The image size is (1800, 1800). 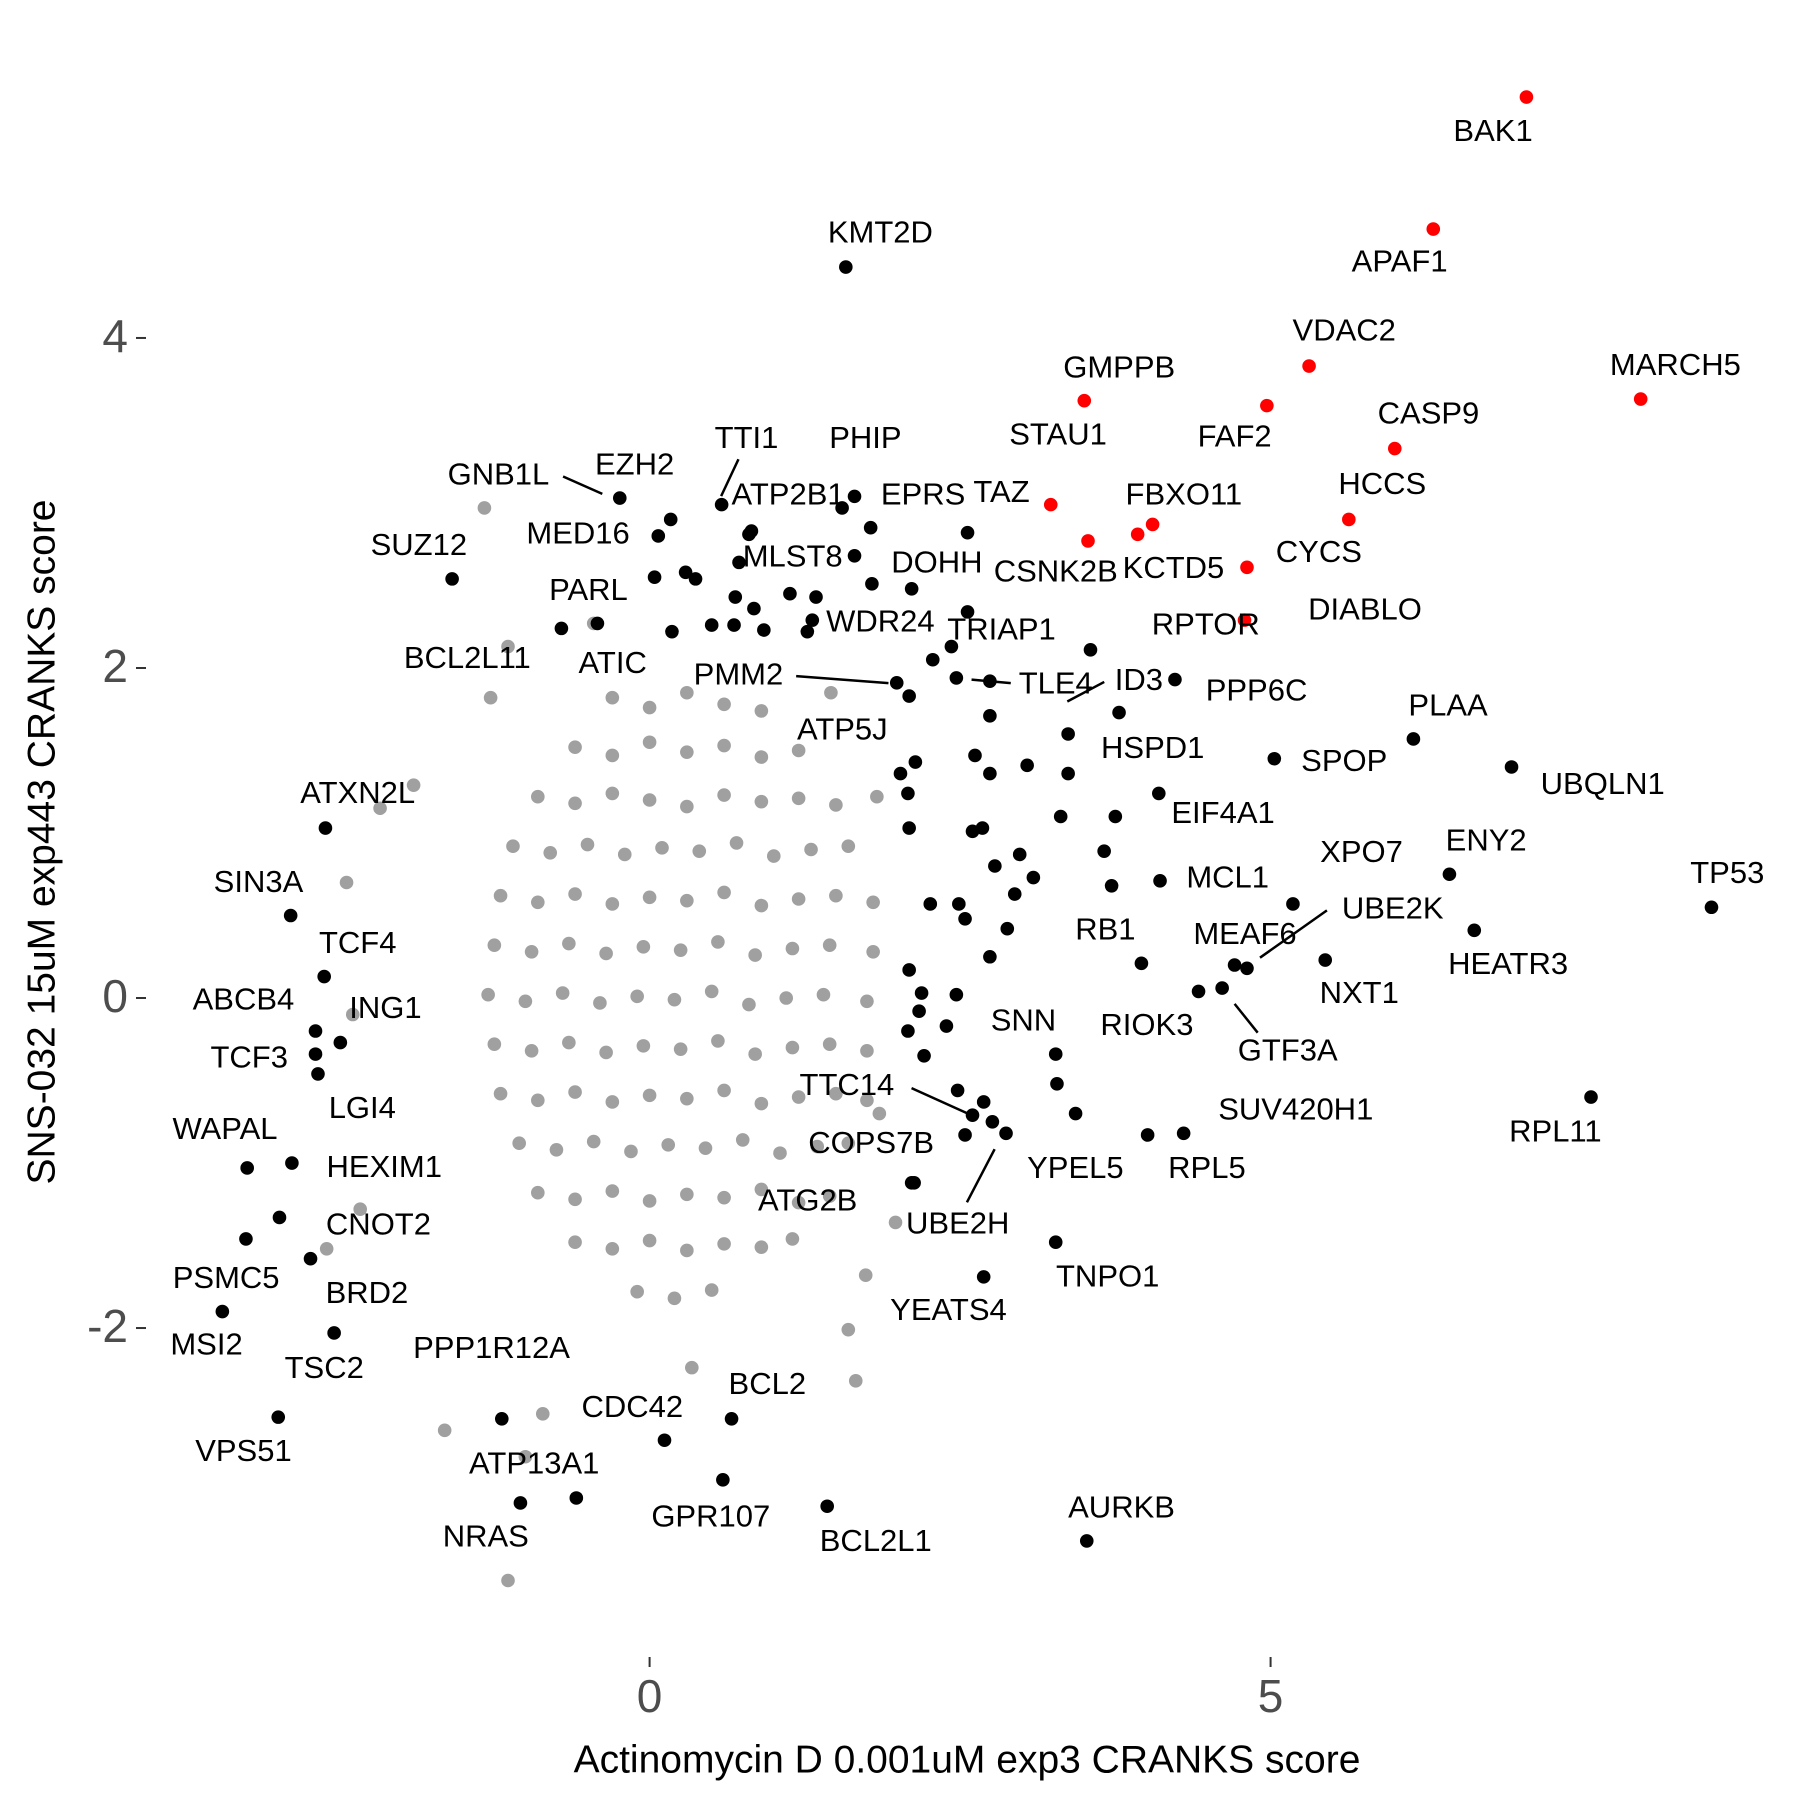 What do you see at coordinates (1603, 783) in the screenshot?
I see `point-label: UBQLN1` at bounding box center [1603, 783].